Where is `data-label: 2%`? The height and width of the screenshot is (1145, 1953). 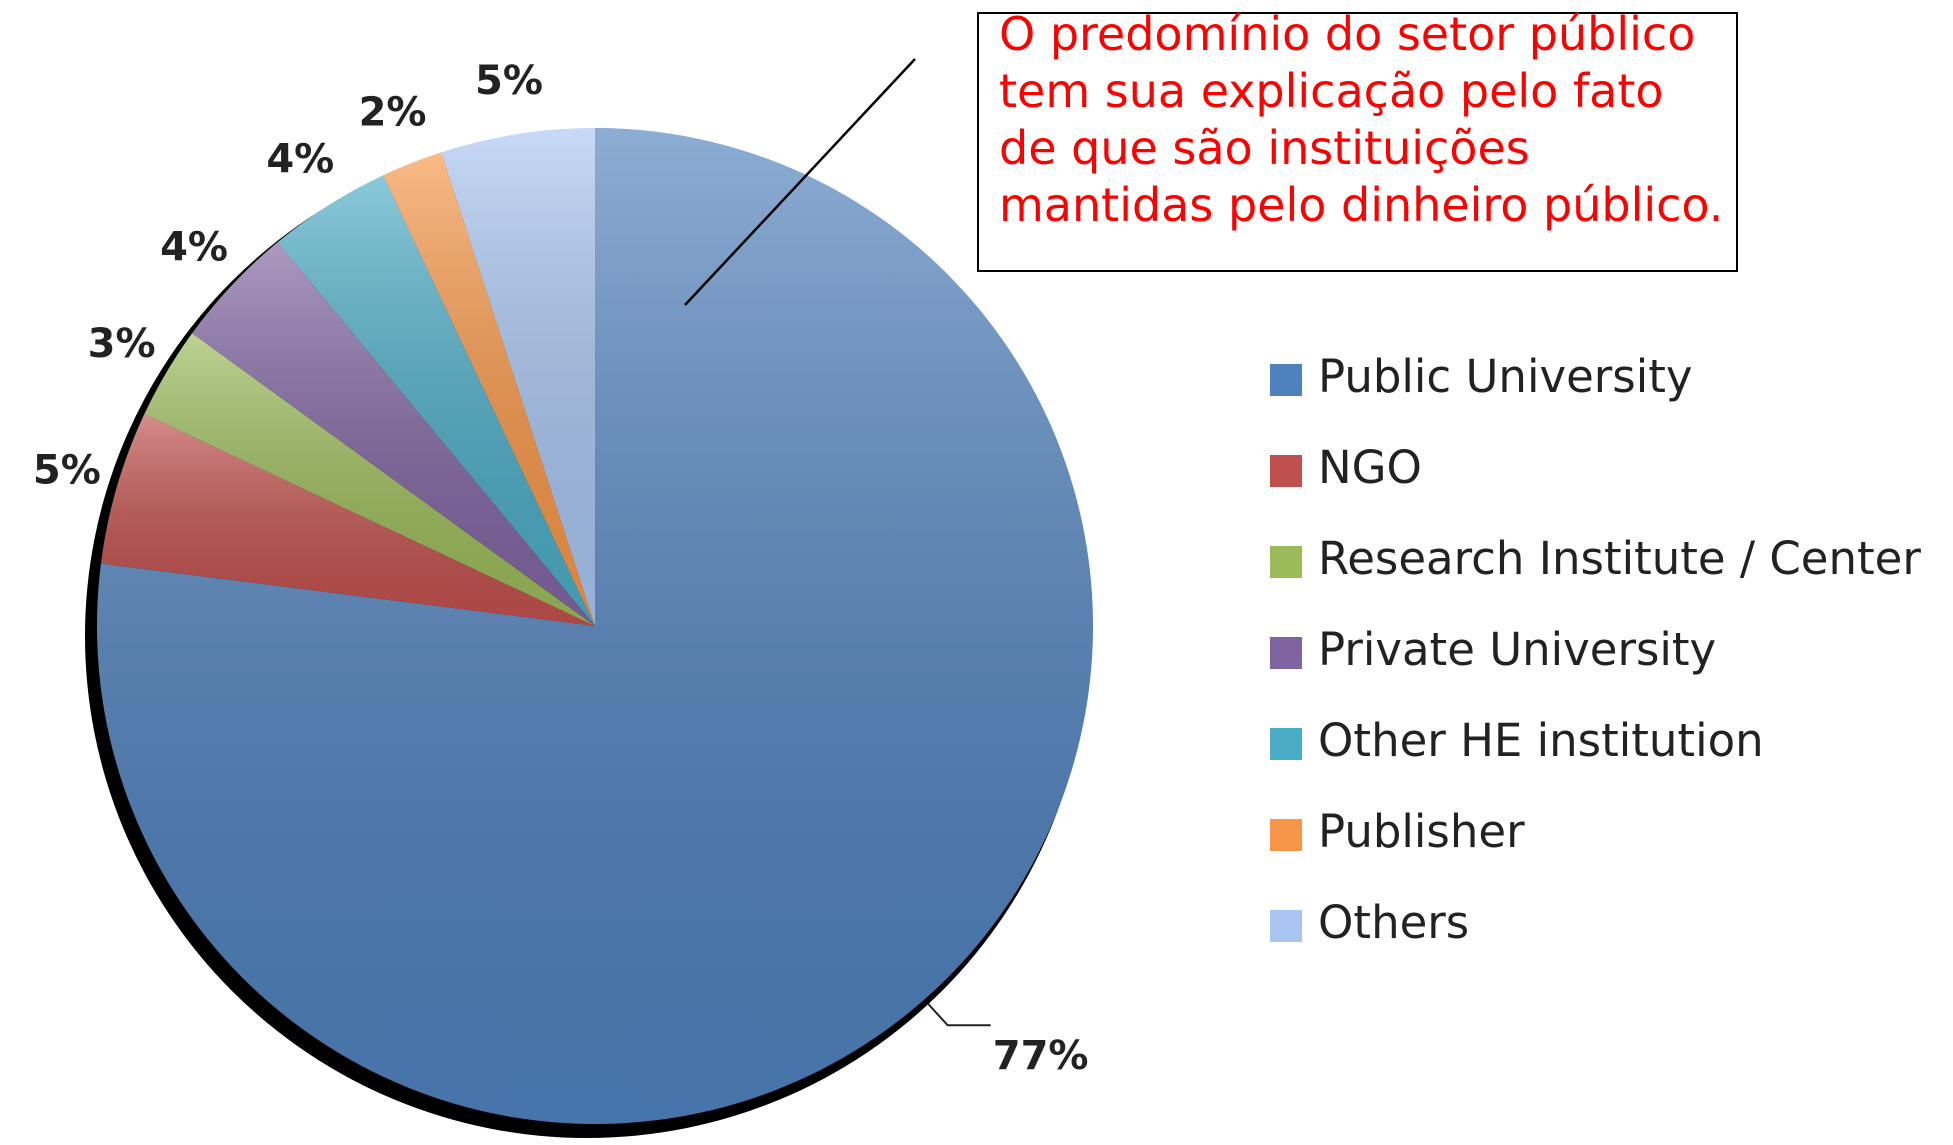
data-label: 2% is located at coordinates (393, 113).